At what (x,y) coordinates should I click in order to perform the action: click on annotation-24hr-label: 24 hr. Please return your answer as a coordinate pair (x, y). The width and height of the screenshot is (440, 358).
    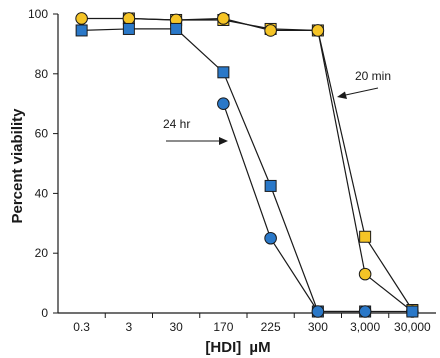
    Looking at the image, I should click on (176, 124).